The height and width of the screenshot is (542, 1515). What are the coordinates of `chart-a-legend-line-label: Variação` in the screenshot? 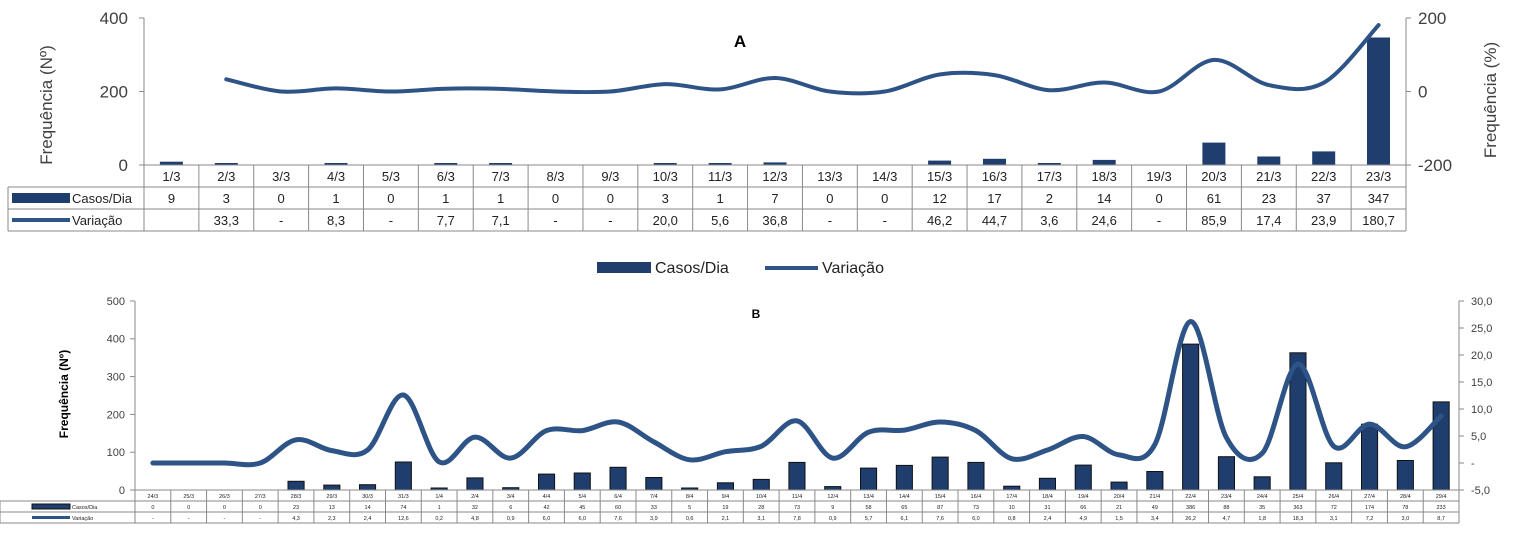 It's located at (853, 268).